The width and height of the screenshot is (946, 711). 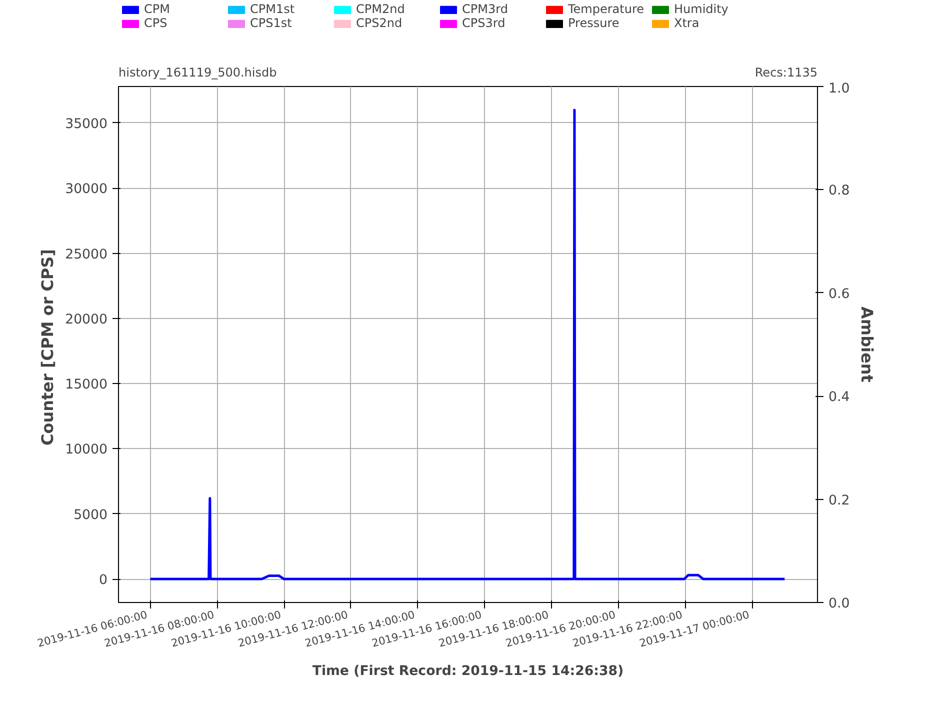 What do you see at coordinates (839, 398) in the screenshot?
I see `y2-tick-label: 0.4` at bounding box center [839, 398].